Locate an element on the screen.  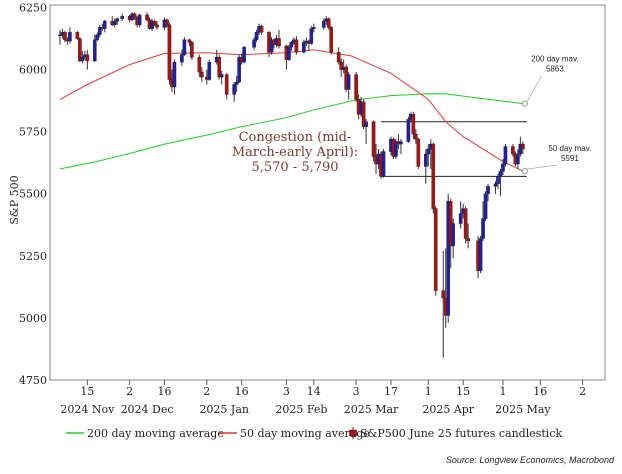
legend-item: 50 day moving average is located at coordinates (294, 433).